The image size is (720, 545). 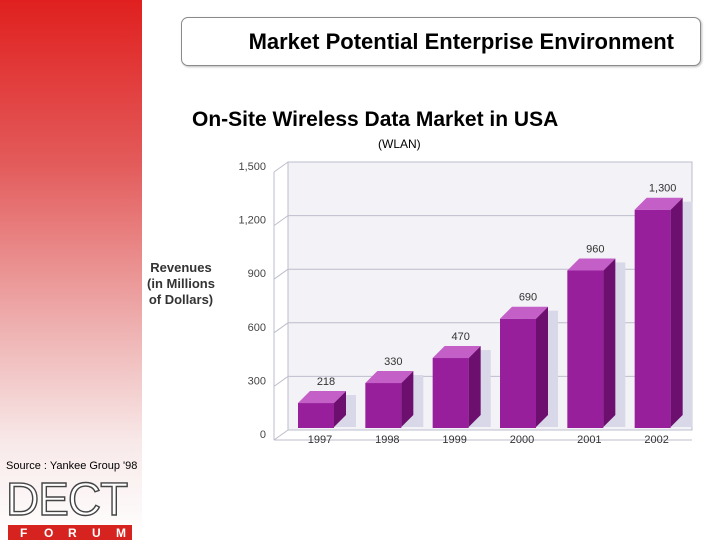 What do you see at coordinates (67, 499) in the screenshot?
I see `dect-logo: DECT` at bounding box center [67, 499].